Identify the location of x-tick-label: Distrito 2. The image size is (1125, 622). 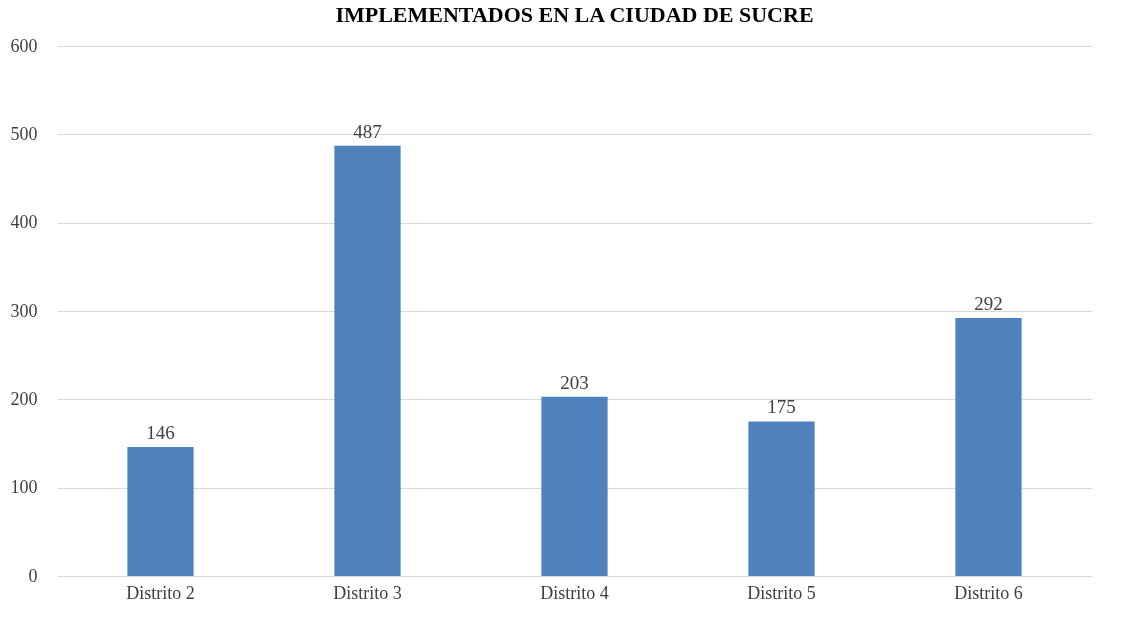
(160, 592).